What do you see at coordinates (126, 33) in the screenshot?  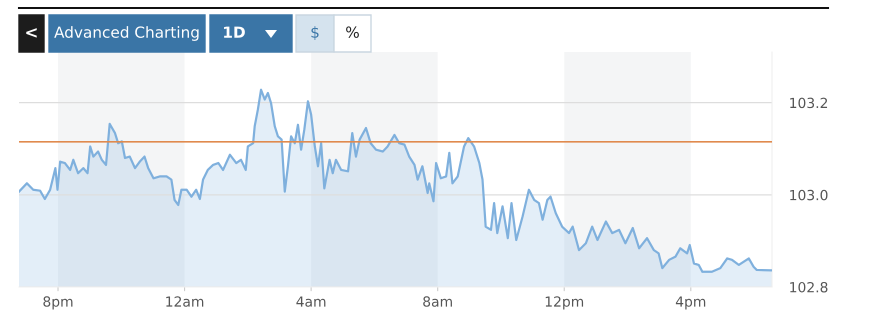 I see `text: Advanced Charting` at bounding box center [126, 33].